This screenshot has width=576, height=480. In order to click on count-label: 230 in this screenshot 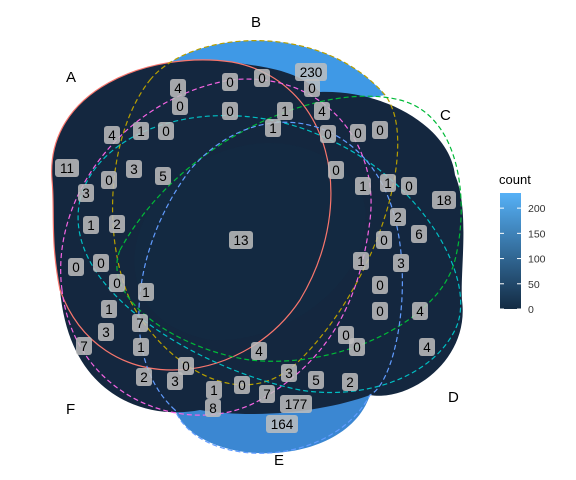, I will do `click(311, 72)`.